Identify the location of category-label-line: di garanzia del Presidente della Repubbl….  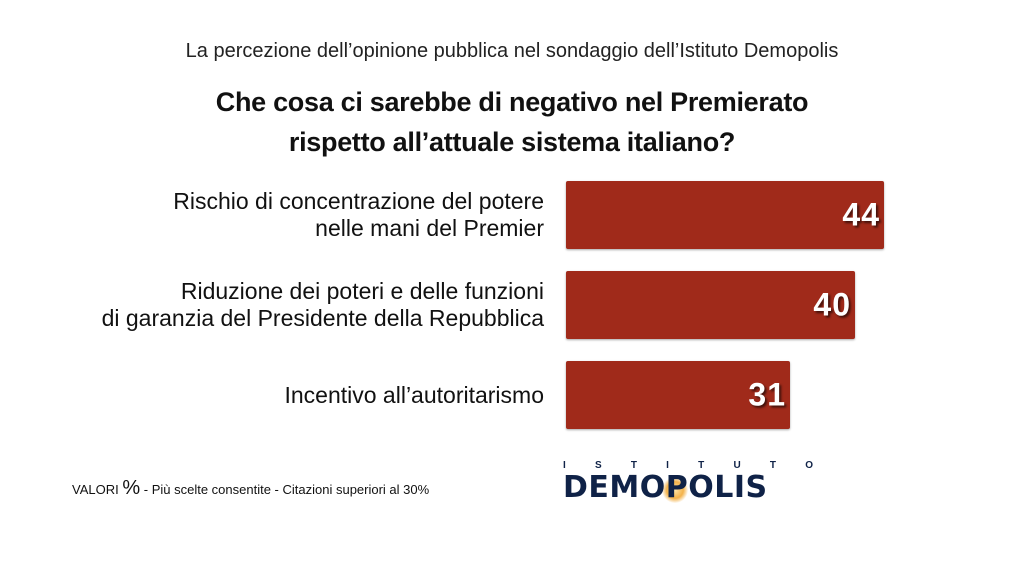
(322, 318).